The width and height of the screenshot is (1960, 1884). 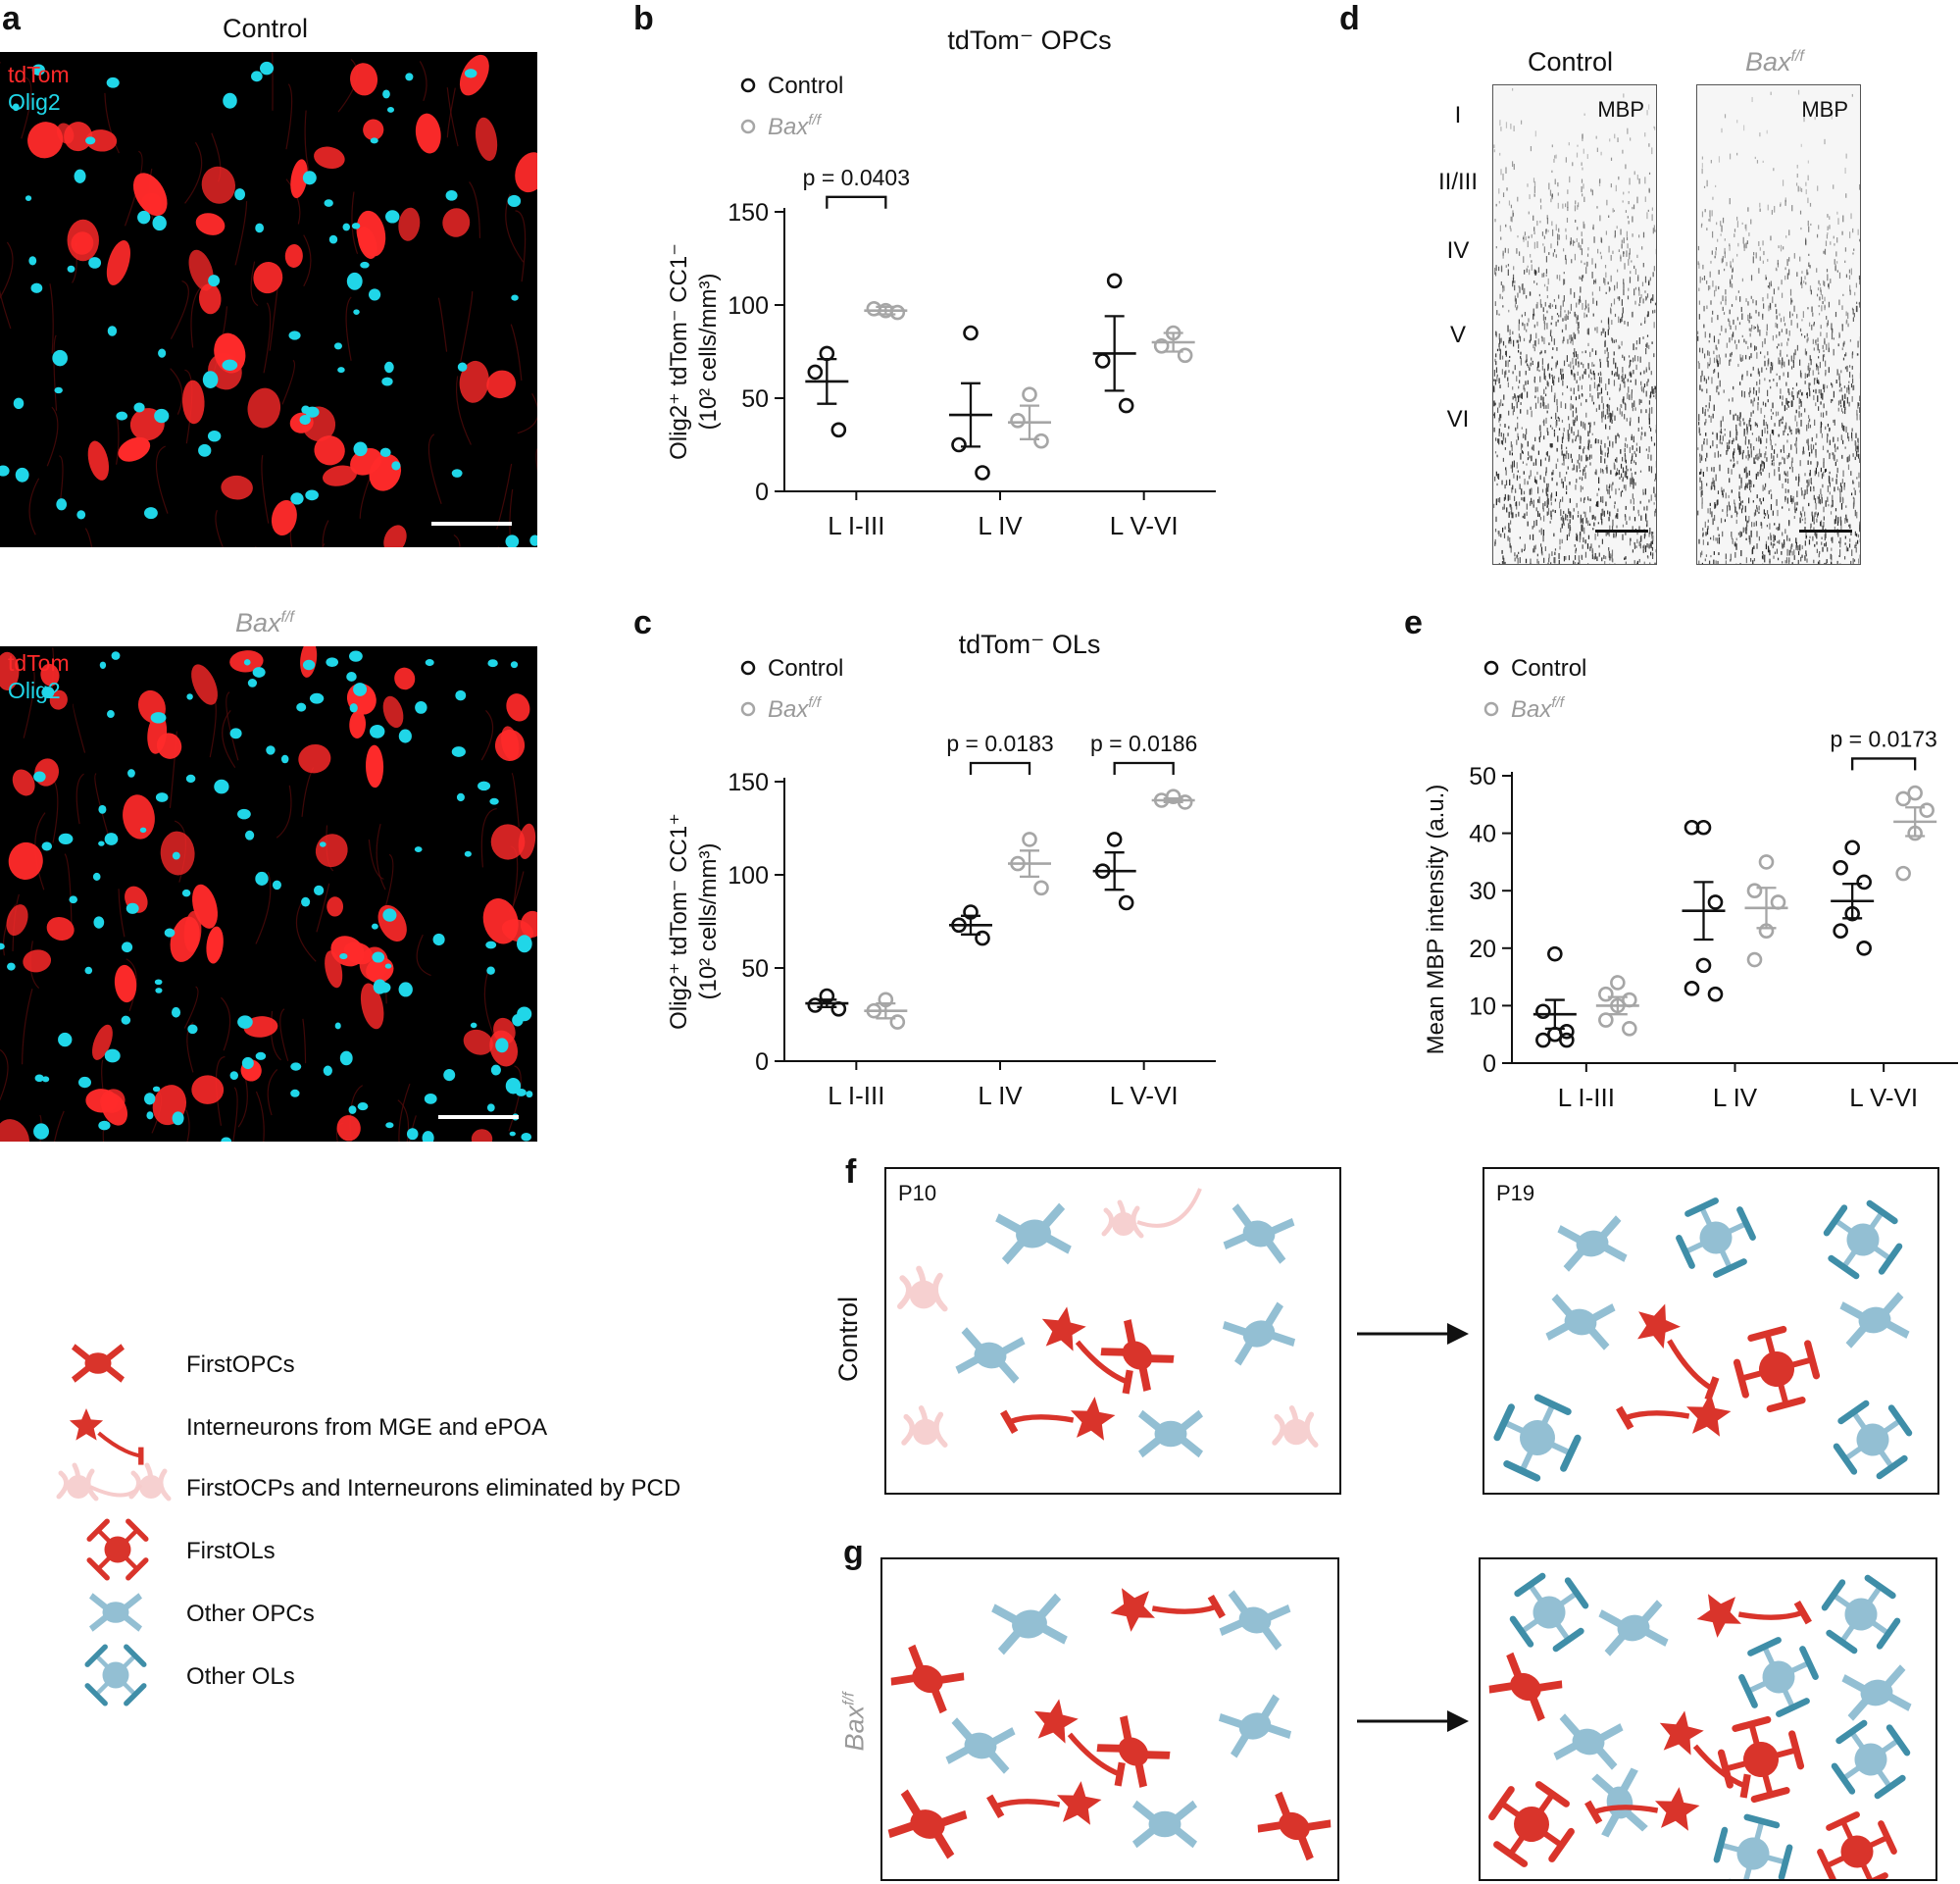 What do you see at coordinates (1515, 1193) in the screenshot?
I see `timepoint-label: P19` at bounding box center [1515, 1193].